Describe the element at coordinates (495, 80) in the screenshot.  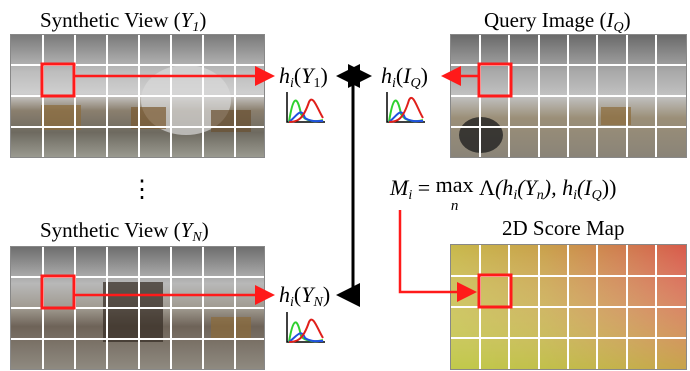
I see `patch-highlight-iq` at that location.